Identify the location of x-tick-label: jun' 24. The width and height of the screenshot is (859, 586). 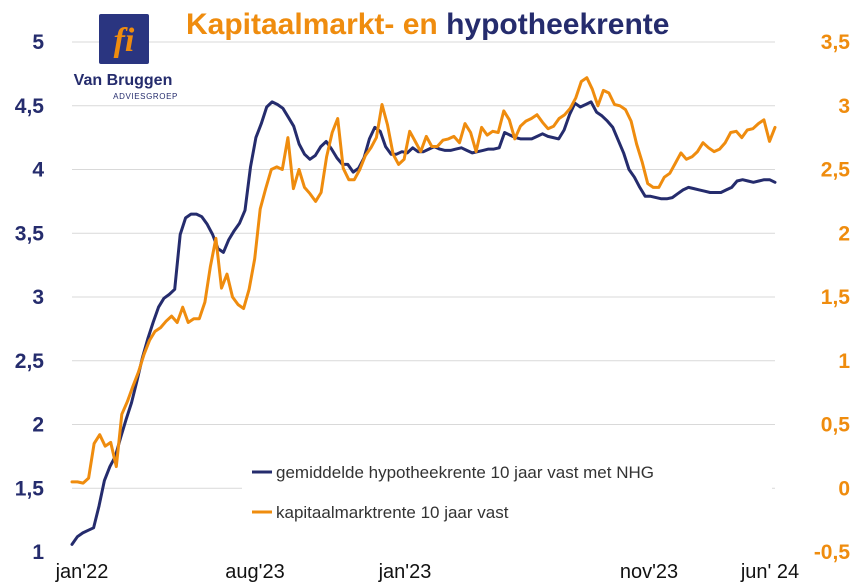
(769, 572).